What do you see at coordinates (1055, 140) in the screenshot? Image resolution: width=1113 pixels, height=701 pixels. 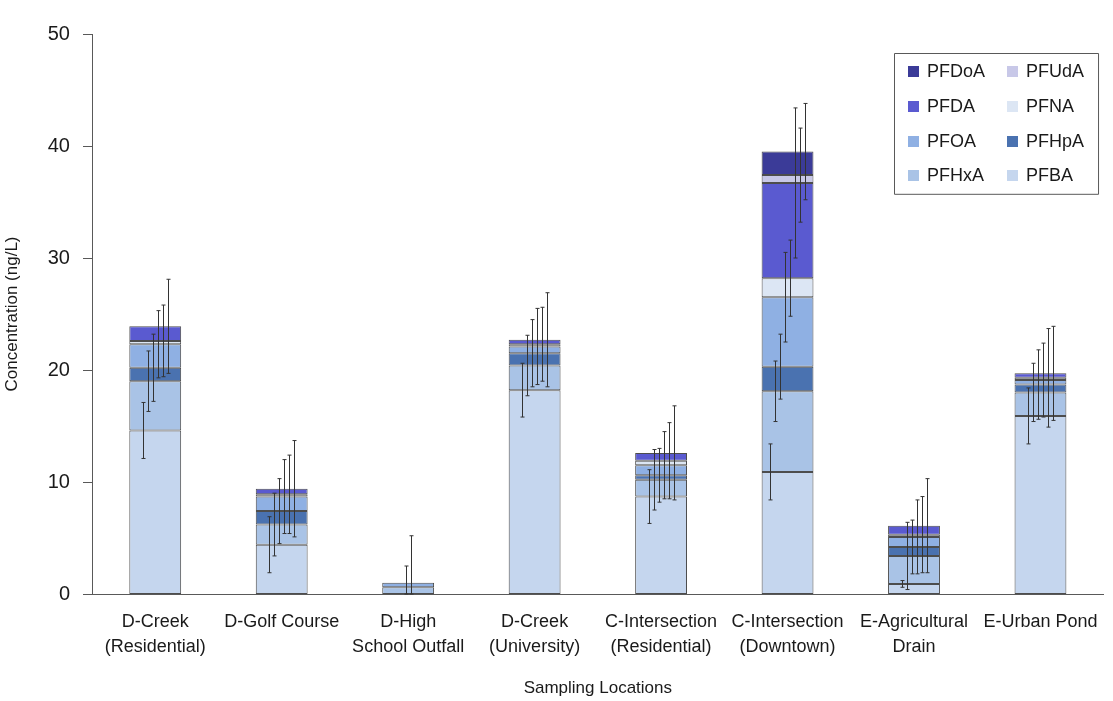 I see `legend-label: PFHpA` at bounding box center [1055, 140].